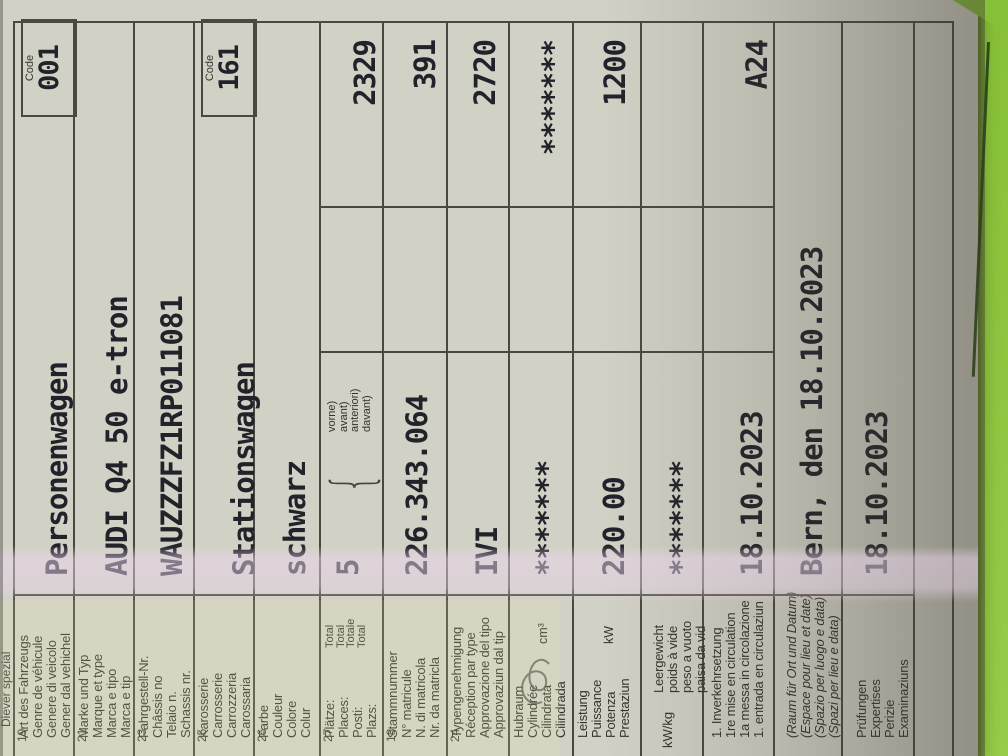 The image size is (1008, 756). I want to click on field-value-unladen-weight: 2329, so click(365, 73).